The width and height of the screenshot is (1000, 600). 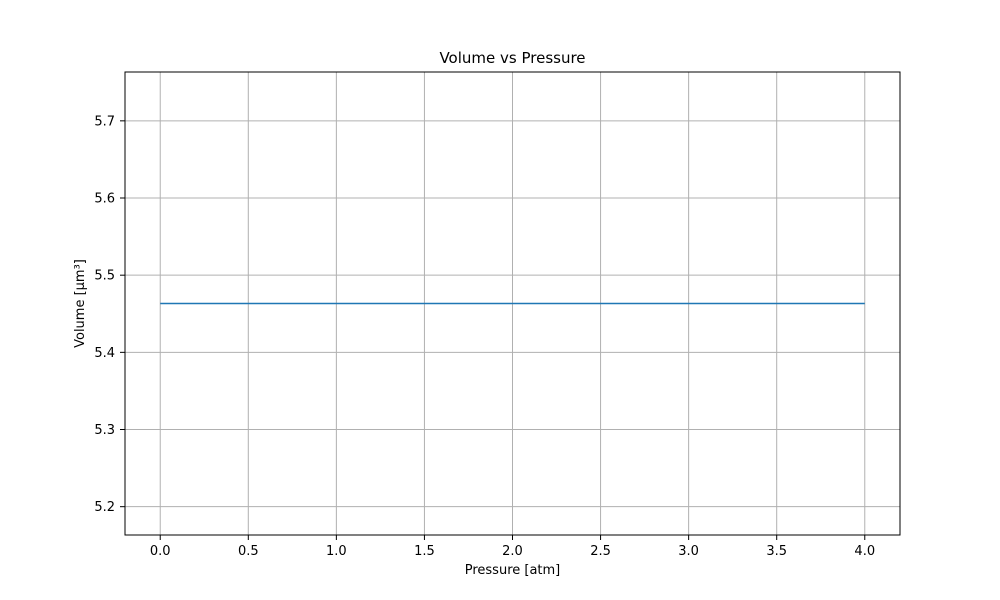 I want to click on y-tick-label: 5.6, so click(x=104, y=199).